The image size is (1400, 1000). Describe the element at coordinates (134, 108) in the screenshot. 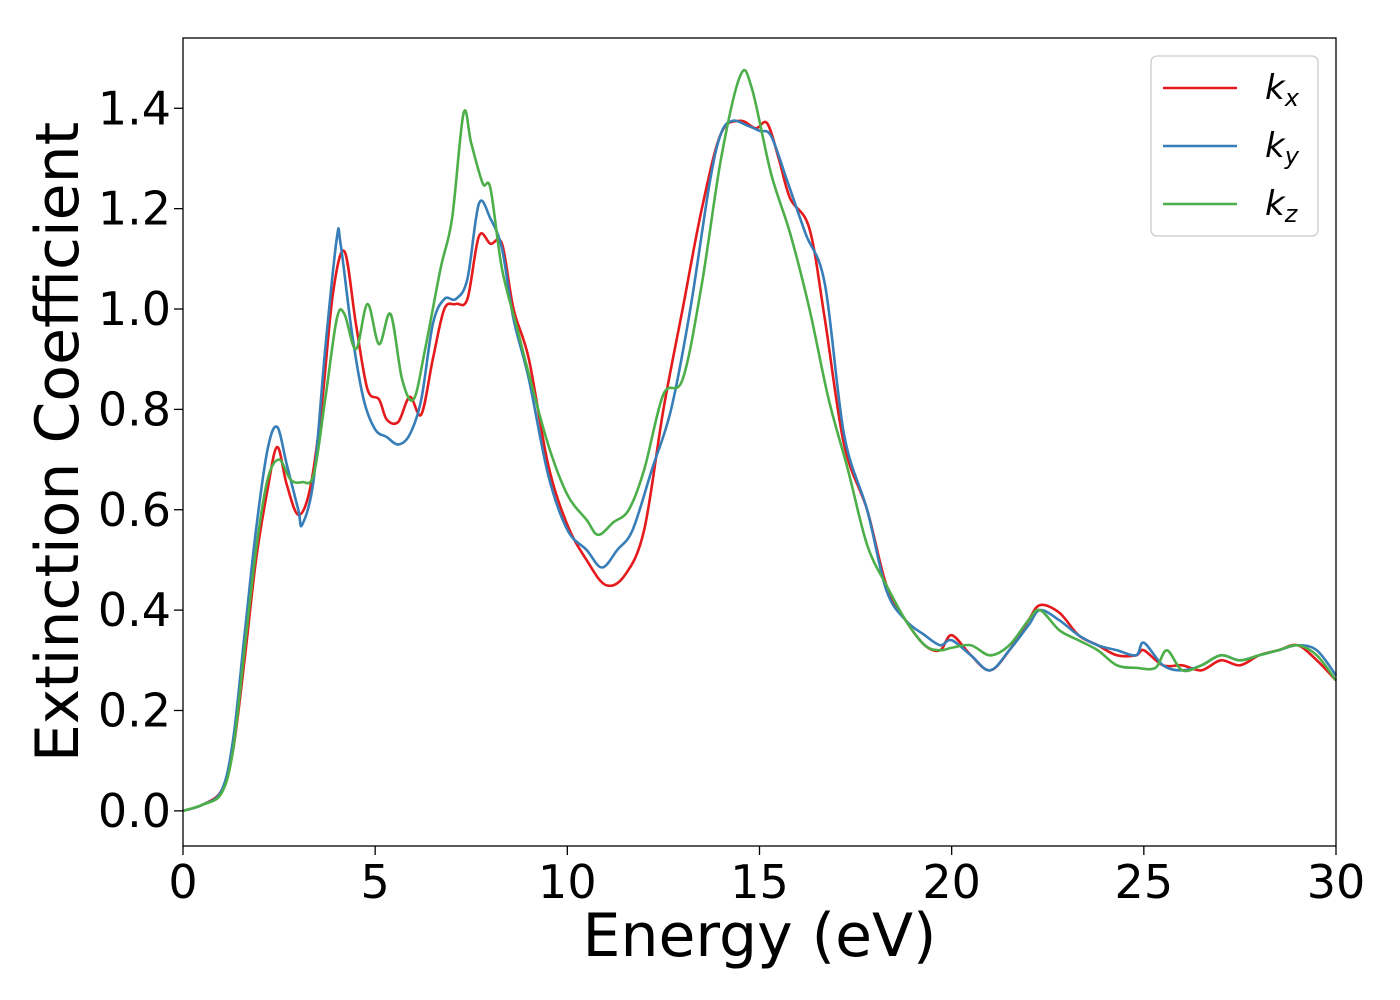

I see `y-tick-label: 1.4` at that location.